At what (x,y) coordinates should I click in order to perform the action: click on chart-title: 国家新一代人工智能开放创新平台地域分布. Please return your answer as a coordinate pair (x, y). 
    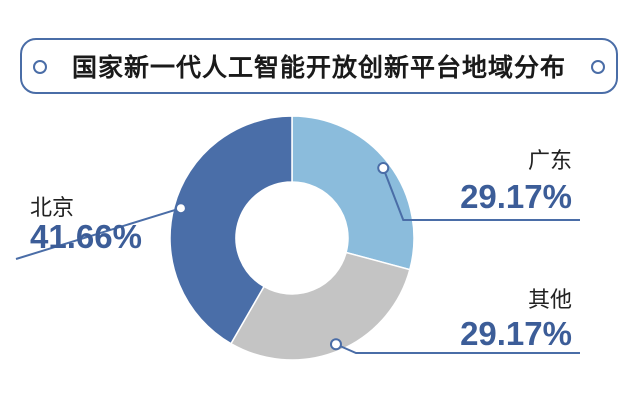
    Looking at the image, I should click on (318, 67).